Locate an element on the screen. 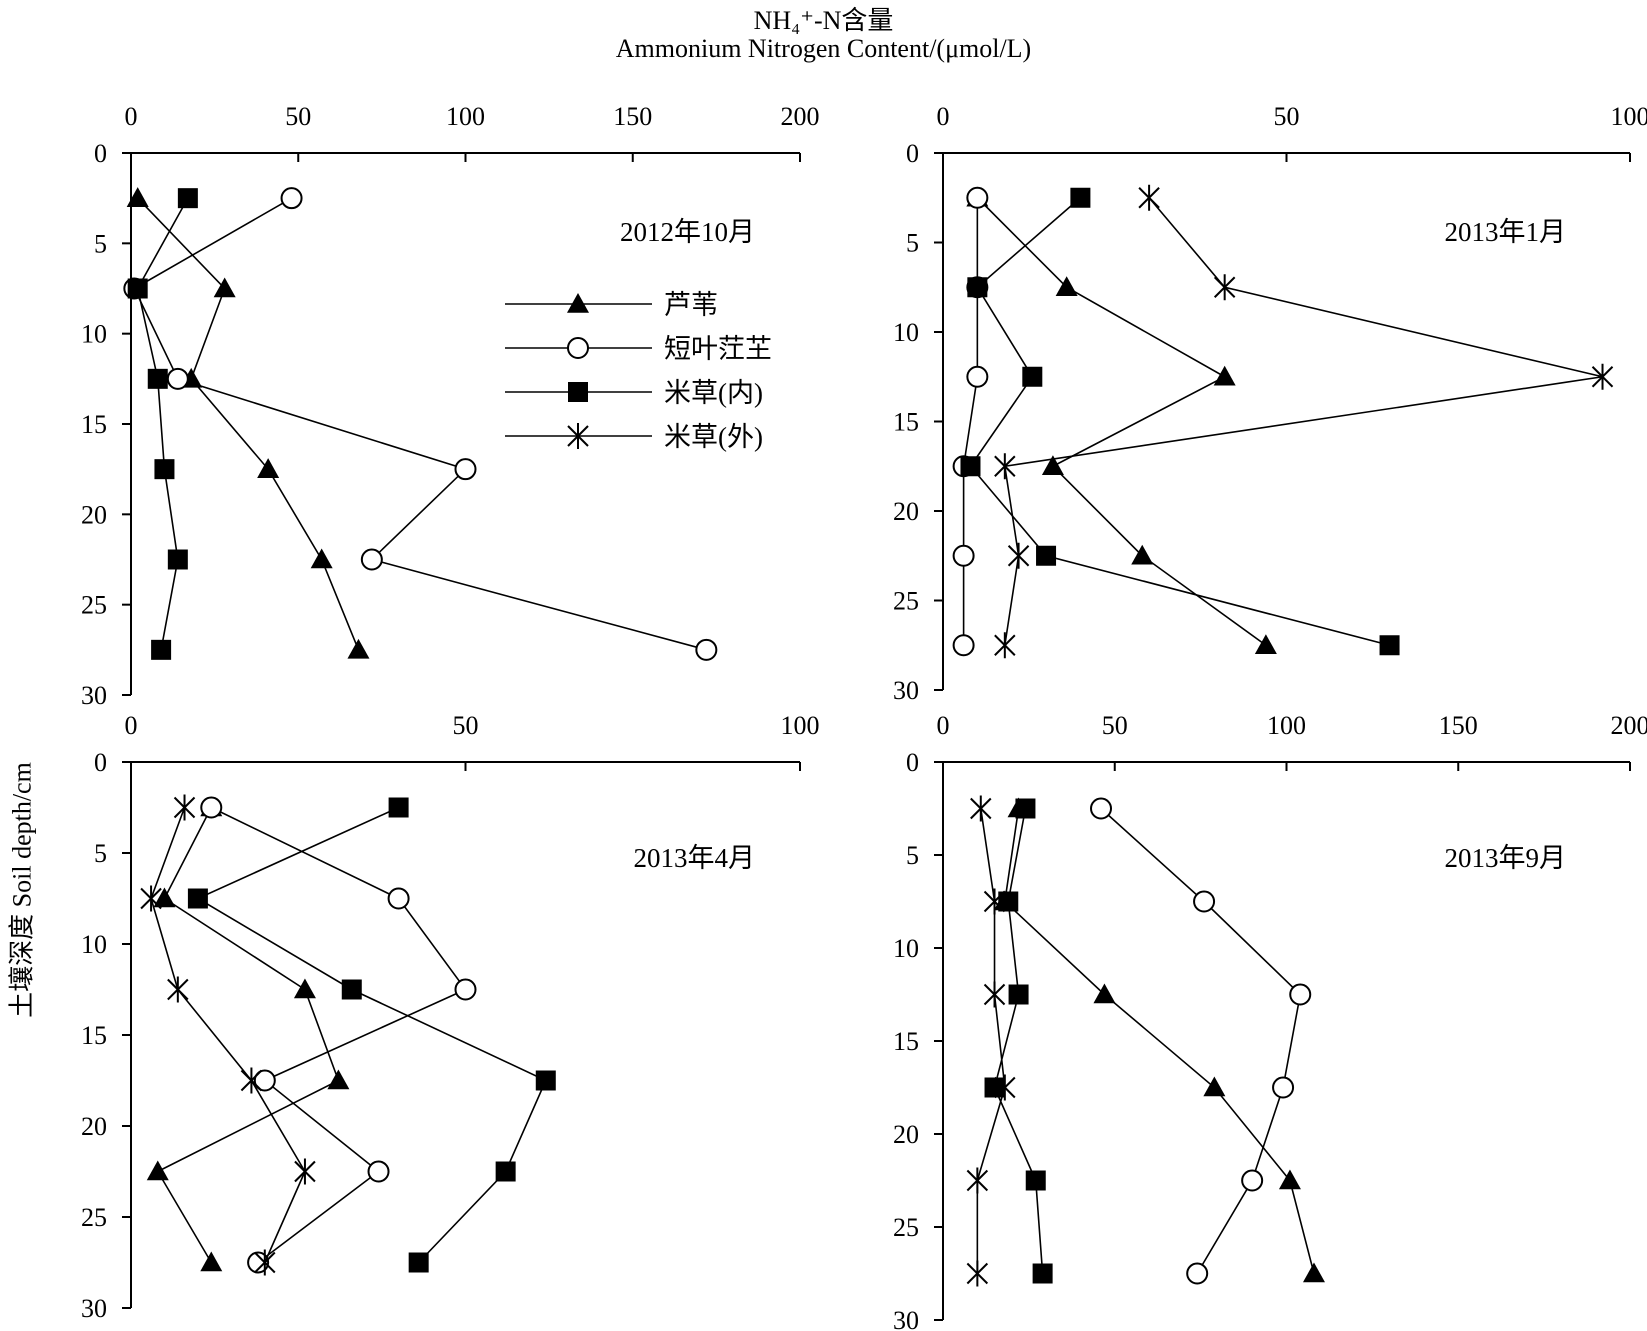 The width and height of the screenshot is (1647, 1331). legend-item: 米草(外) is located at coordinates (634, 437).